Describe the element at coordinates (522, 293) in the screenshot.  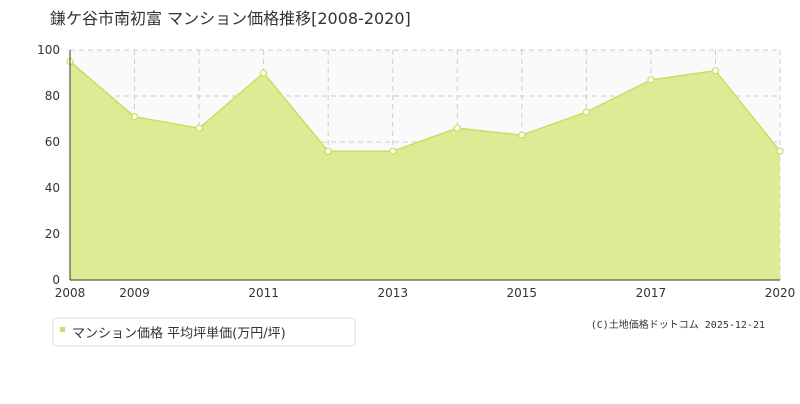
I see `x-tick-label: 2015` at that location.